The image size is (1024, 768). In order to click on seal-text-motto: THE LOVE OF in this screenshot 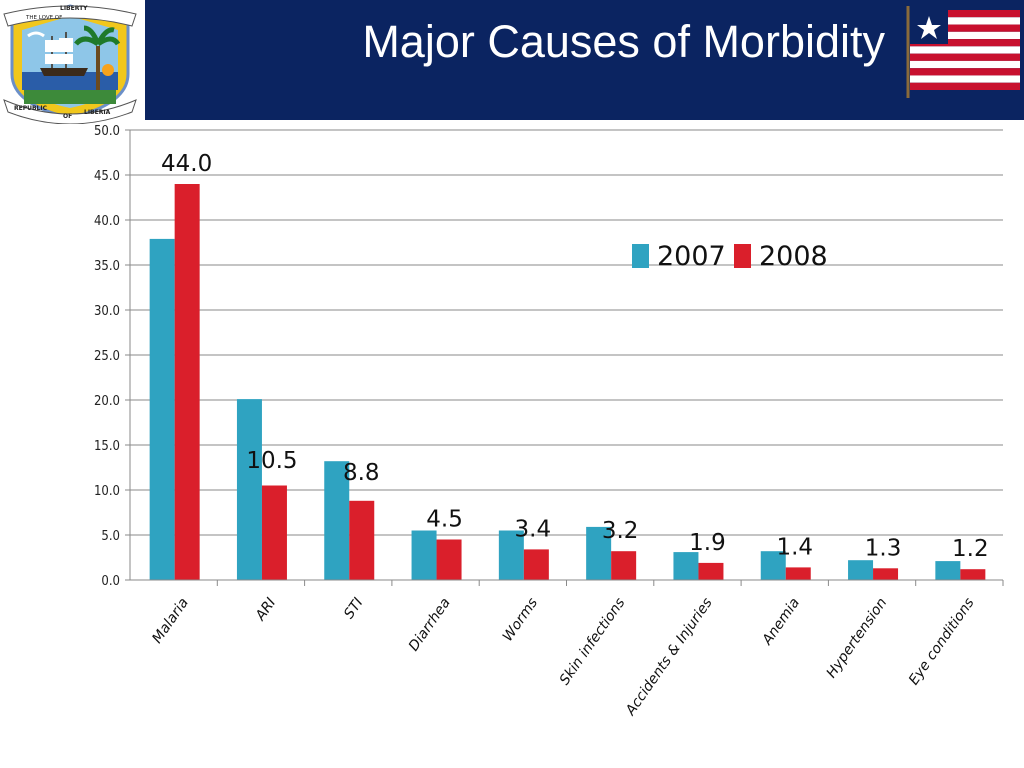, I will do `click(43, 18)`.